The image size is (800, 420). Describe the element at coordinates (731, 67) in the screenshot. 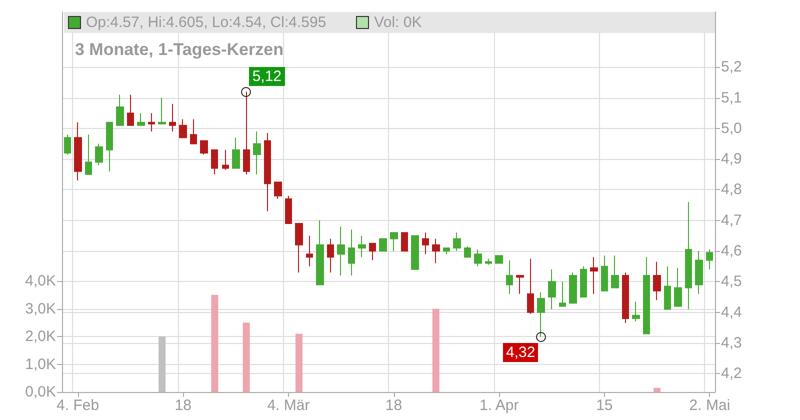

I see `y-tick-label: 5,2` at that location.